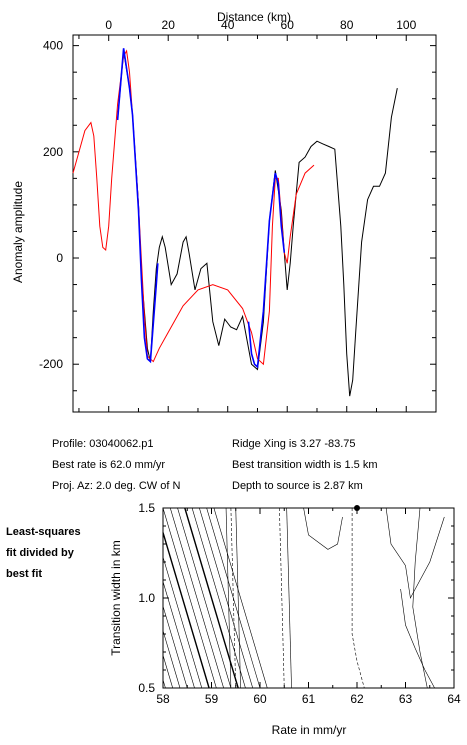 This screenshot has width=467, height=745. I want to click on profile-name-text: Profile: 03040062.p1, so click(103, 444).